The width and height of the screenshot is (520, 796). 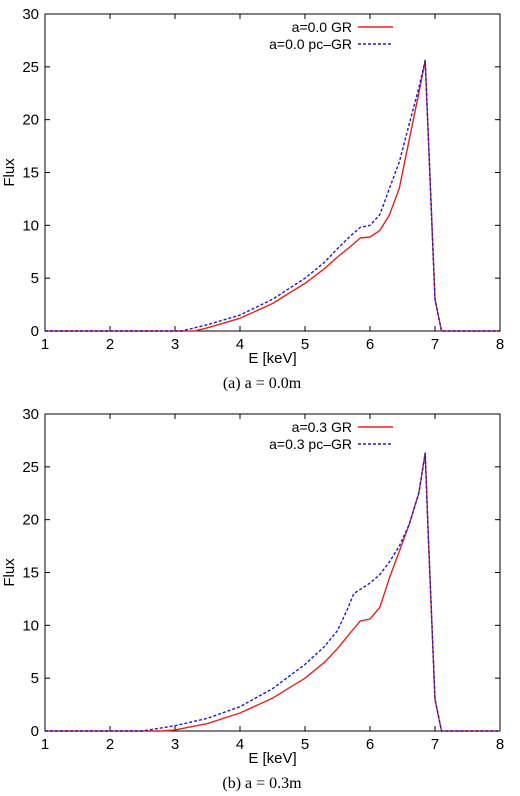 What do you see at coordinates (262, 783) in the screenshot?
I see `panel-b-caption: (b) a = 0.3m` at bounding box center [262, 783].